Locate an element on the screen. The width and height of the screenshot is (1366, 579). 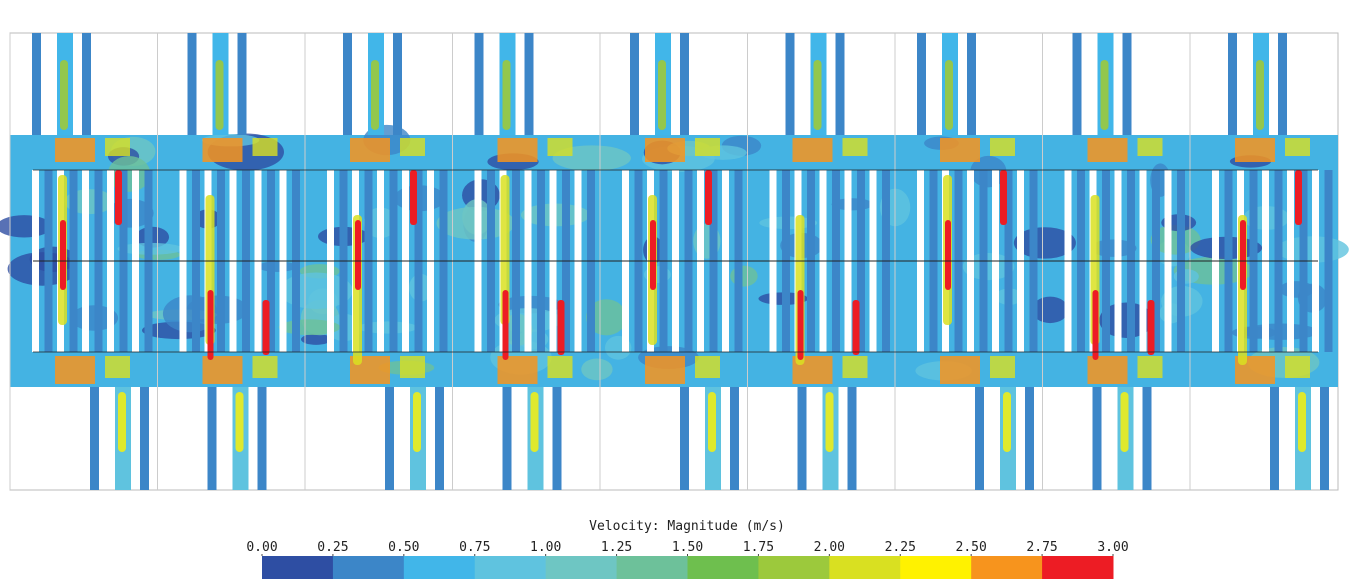
colorbar-tick-label: 1.50 is located at coordinates (687, 547).